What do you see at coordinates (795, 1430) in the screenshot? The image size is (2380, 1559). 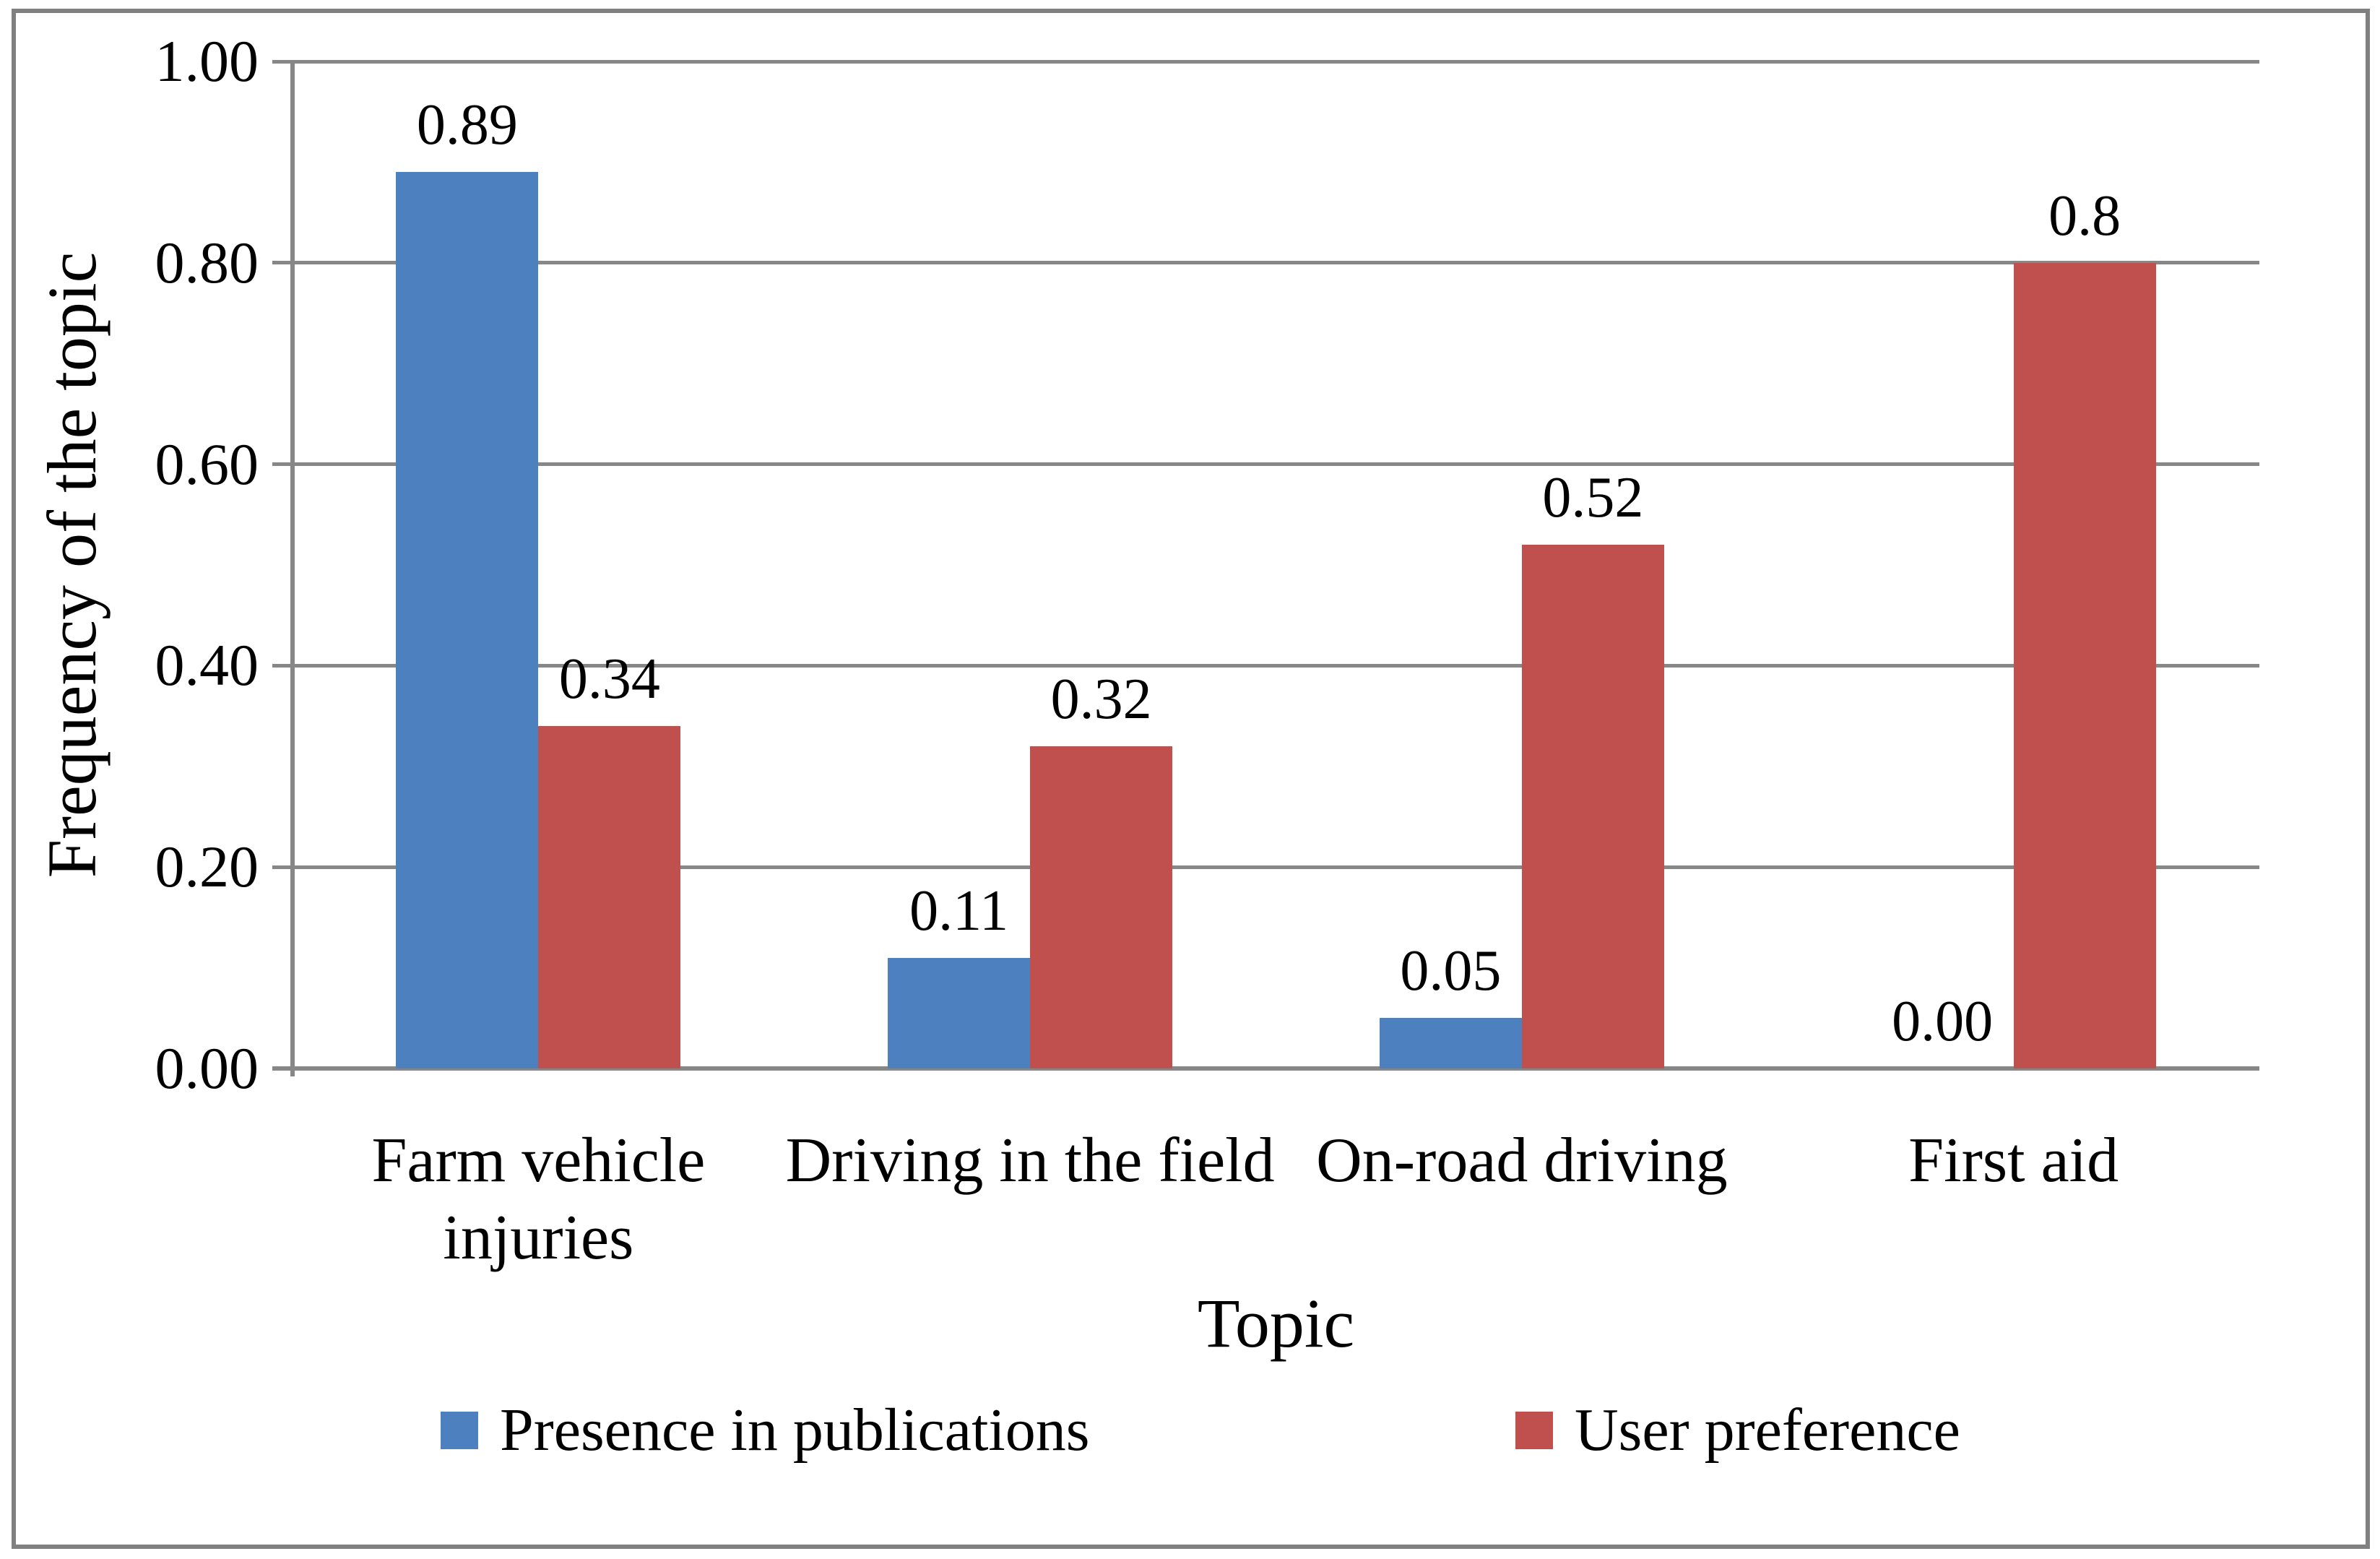 I see `legend-label: Presence in publications` at bounding box center [795, 1430].